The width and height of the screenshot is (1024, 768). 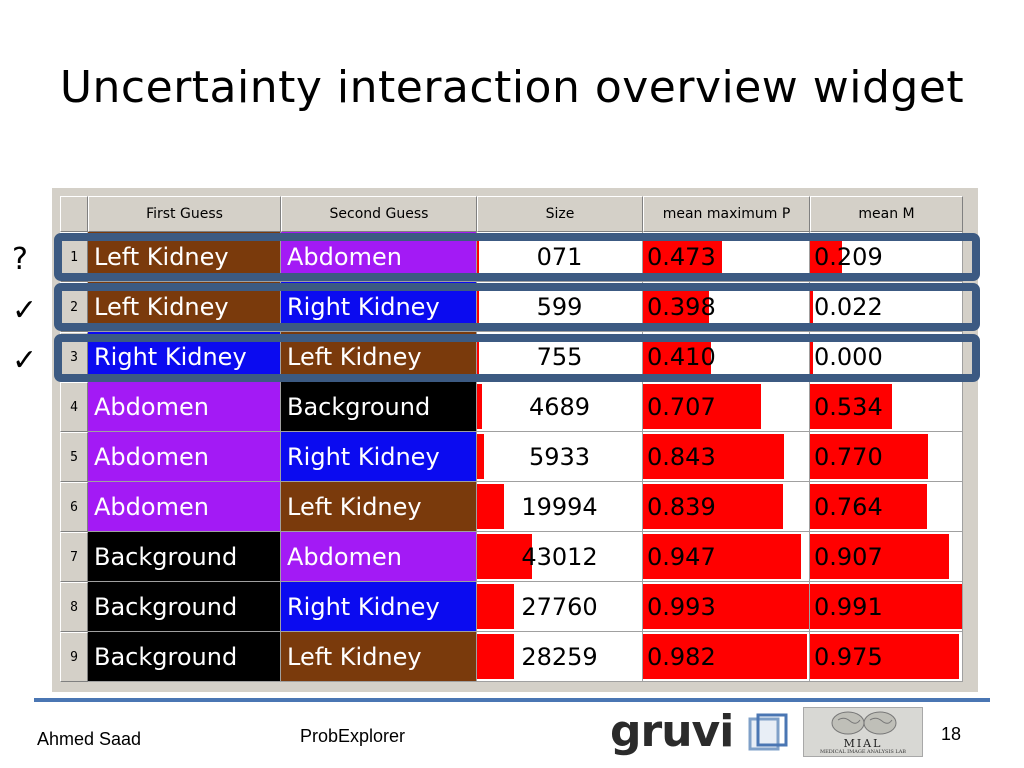 I want to click on size-cell: 43012, so click(x=560, y=557).